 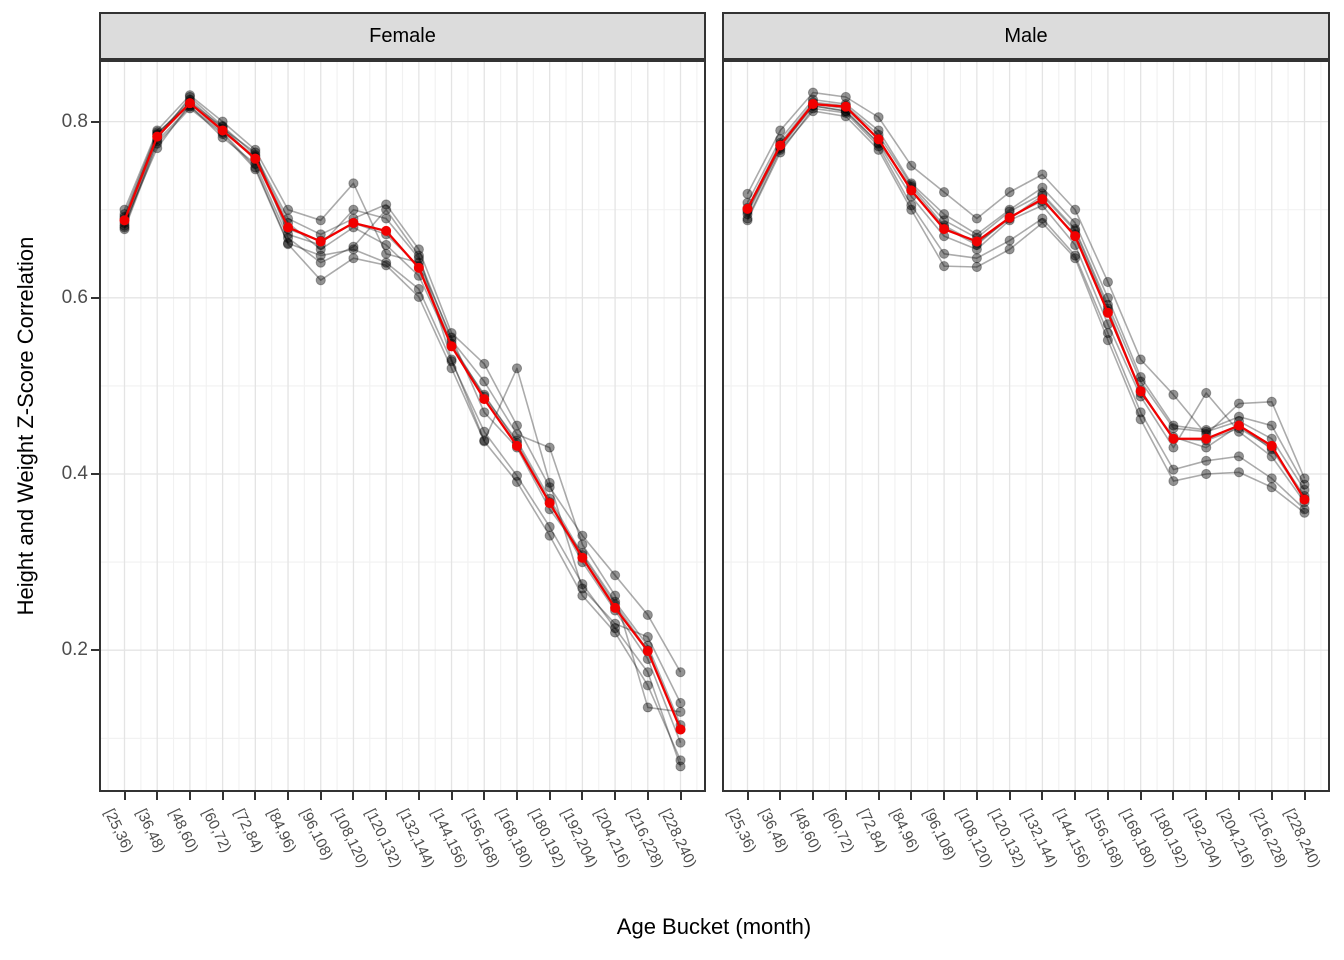 What do you see at coordinates (1026, 35) in the screenshot?
I see `facet-strip-label-male: Male` at bounding box center [1026, 35].